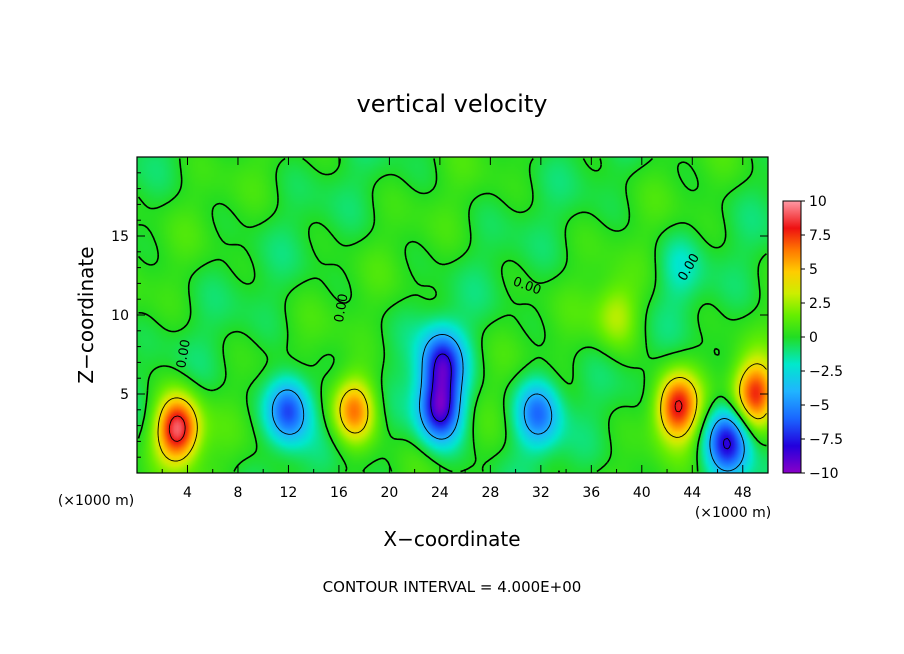 This screenshot has width=904, height=654. I want to click on y-tick-label: 5, so click(124, 395).